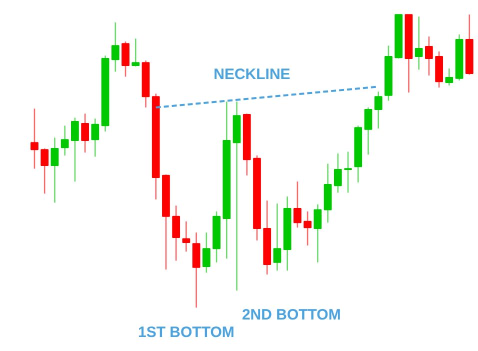  What do you see at coordinates (186, 332) in the screenshot?
I see `text: 1ST BOTTOM` at bounding box center [186, 332].